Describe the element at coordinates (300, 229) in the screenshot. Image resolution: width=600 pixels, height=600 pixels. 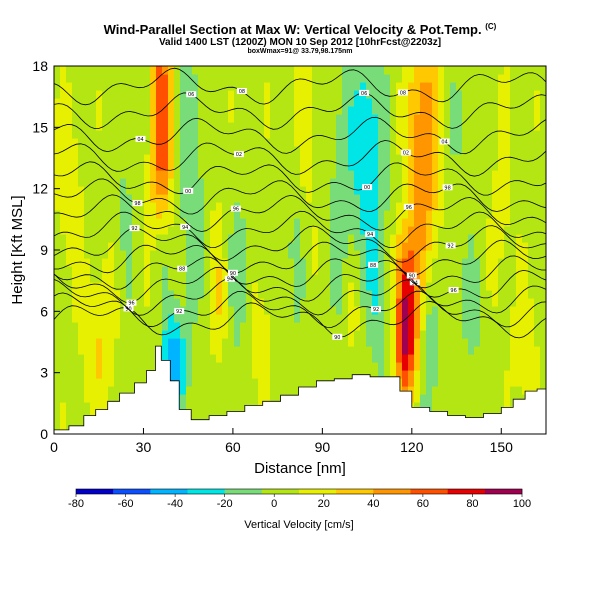
I see `theta-contour-line` at that location.